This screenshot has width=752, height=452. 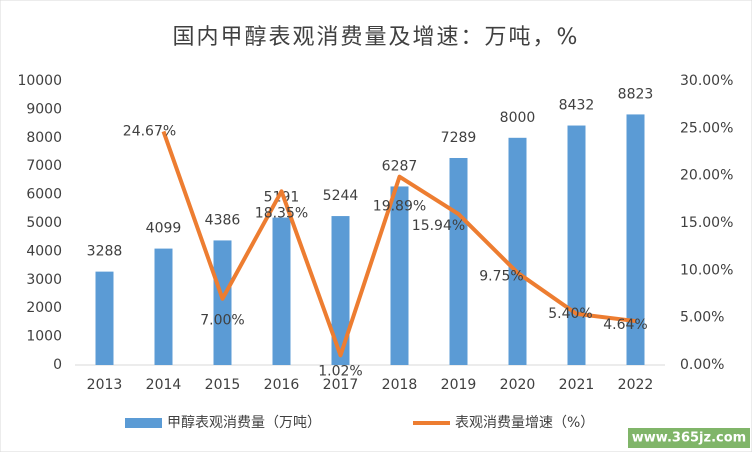 I want to click on x-tick-label: 2015, so click(x=223, y=385).